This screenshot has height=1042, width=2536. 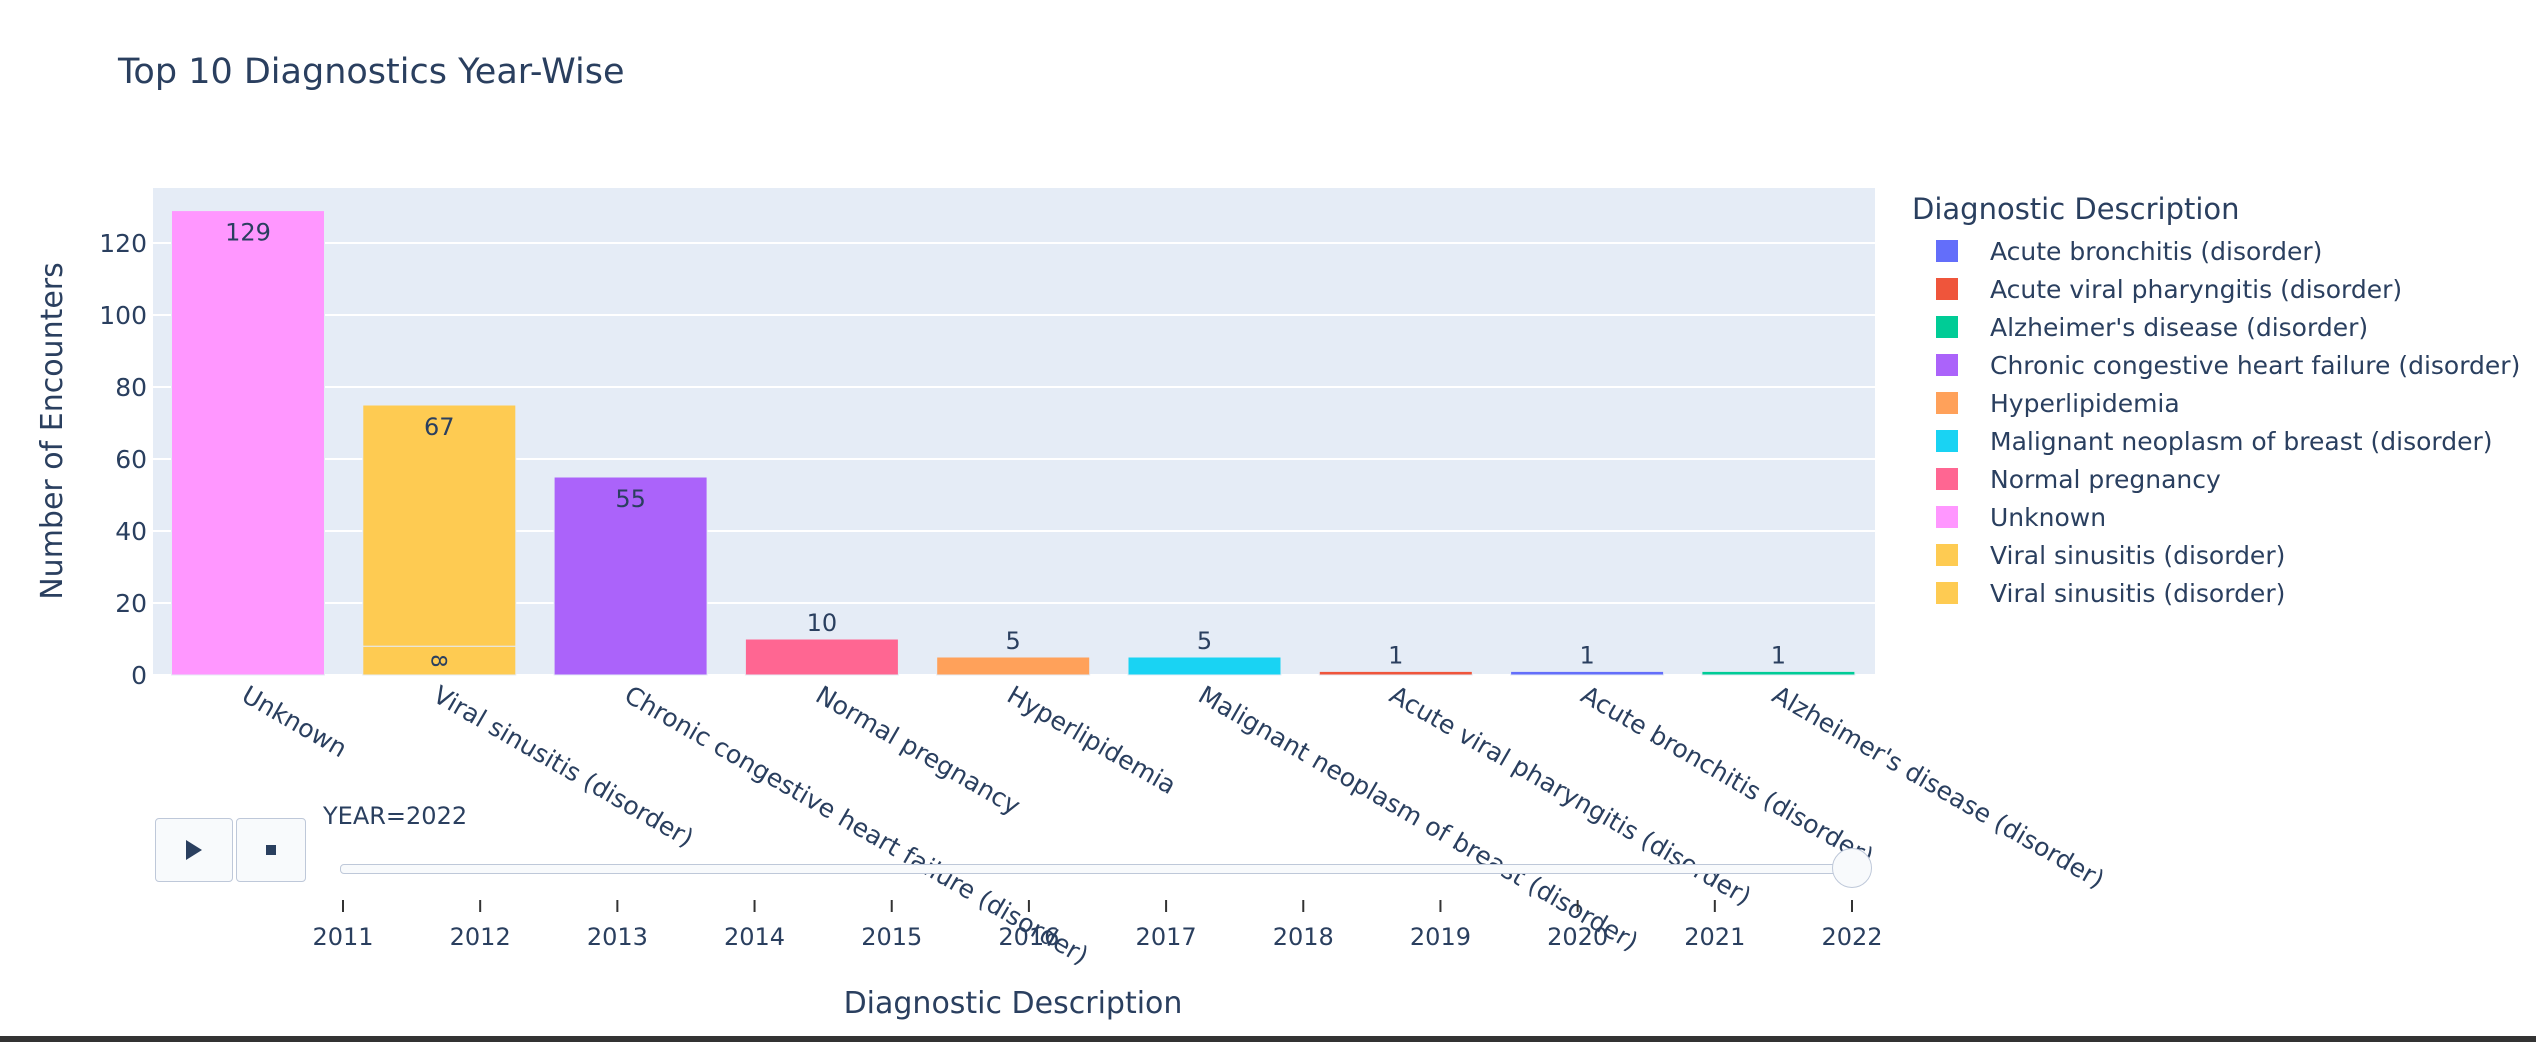 What do you see at coordinates (395, 816) in the screenshot?
I see `slider-current-value: YEAR=2022` at bounding box center [395, 816].